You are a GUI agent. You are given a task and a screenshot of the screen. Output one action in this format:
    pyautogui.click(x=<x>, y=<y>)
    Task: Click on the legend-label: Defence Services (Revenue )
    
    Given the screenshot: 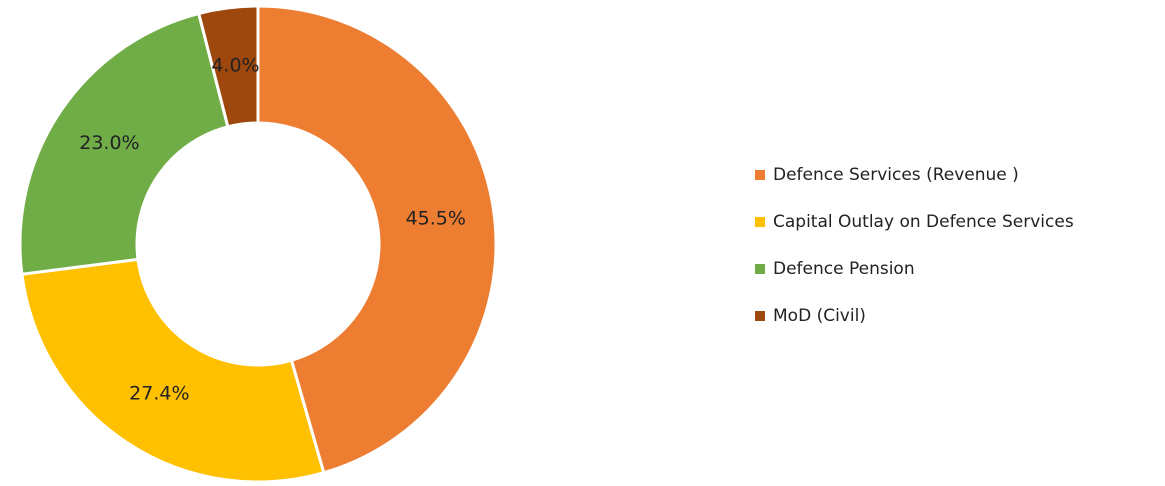 What is the action you would take?
    pyautogui.click(x=896, y=175)
    